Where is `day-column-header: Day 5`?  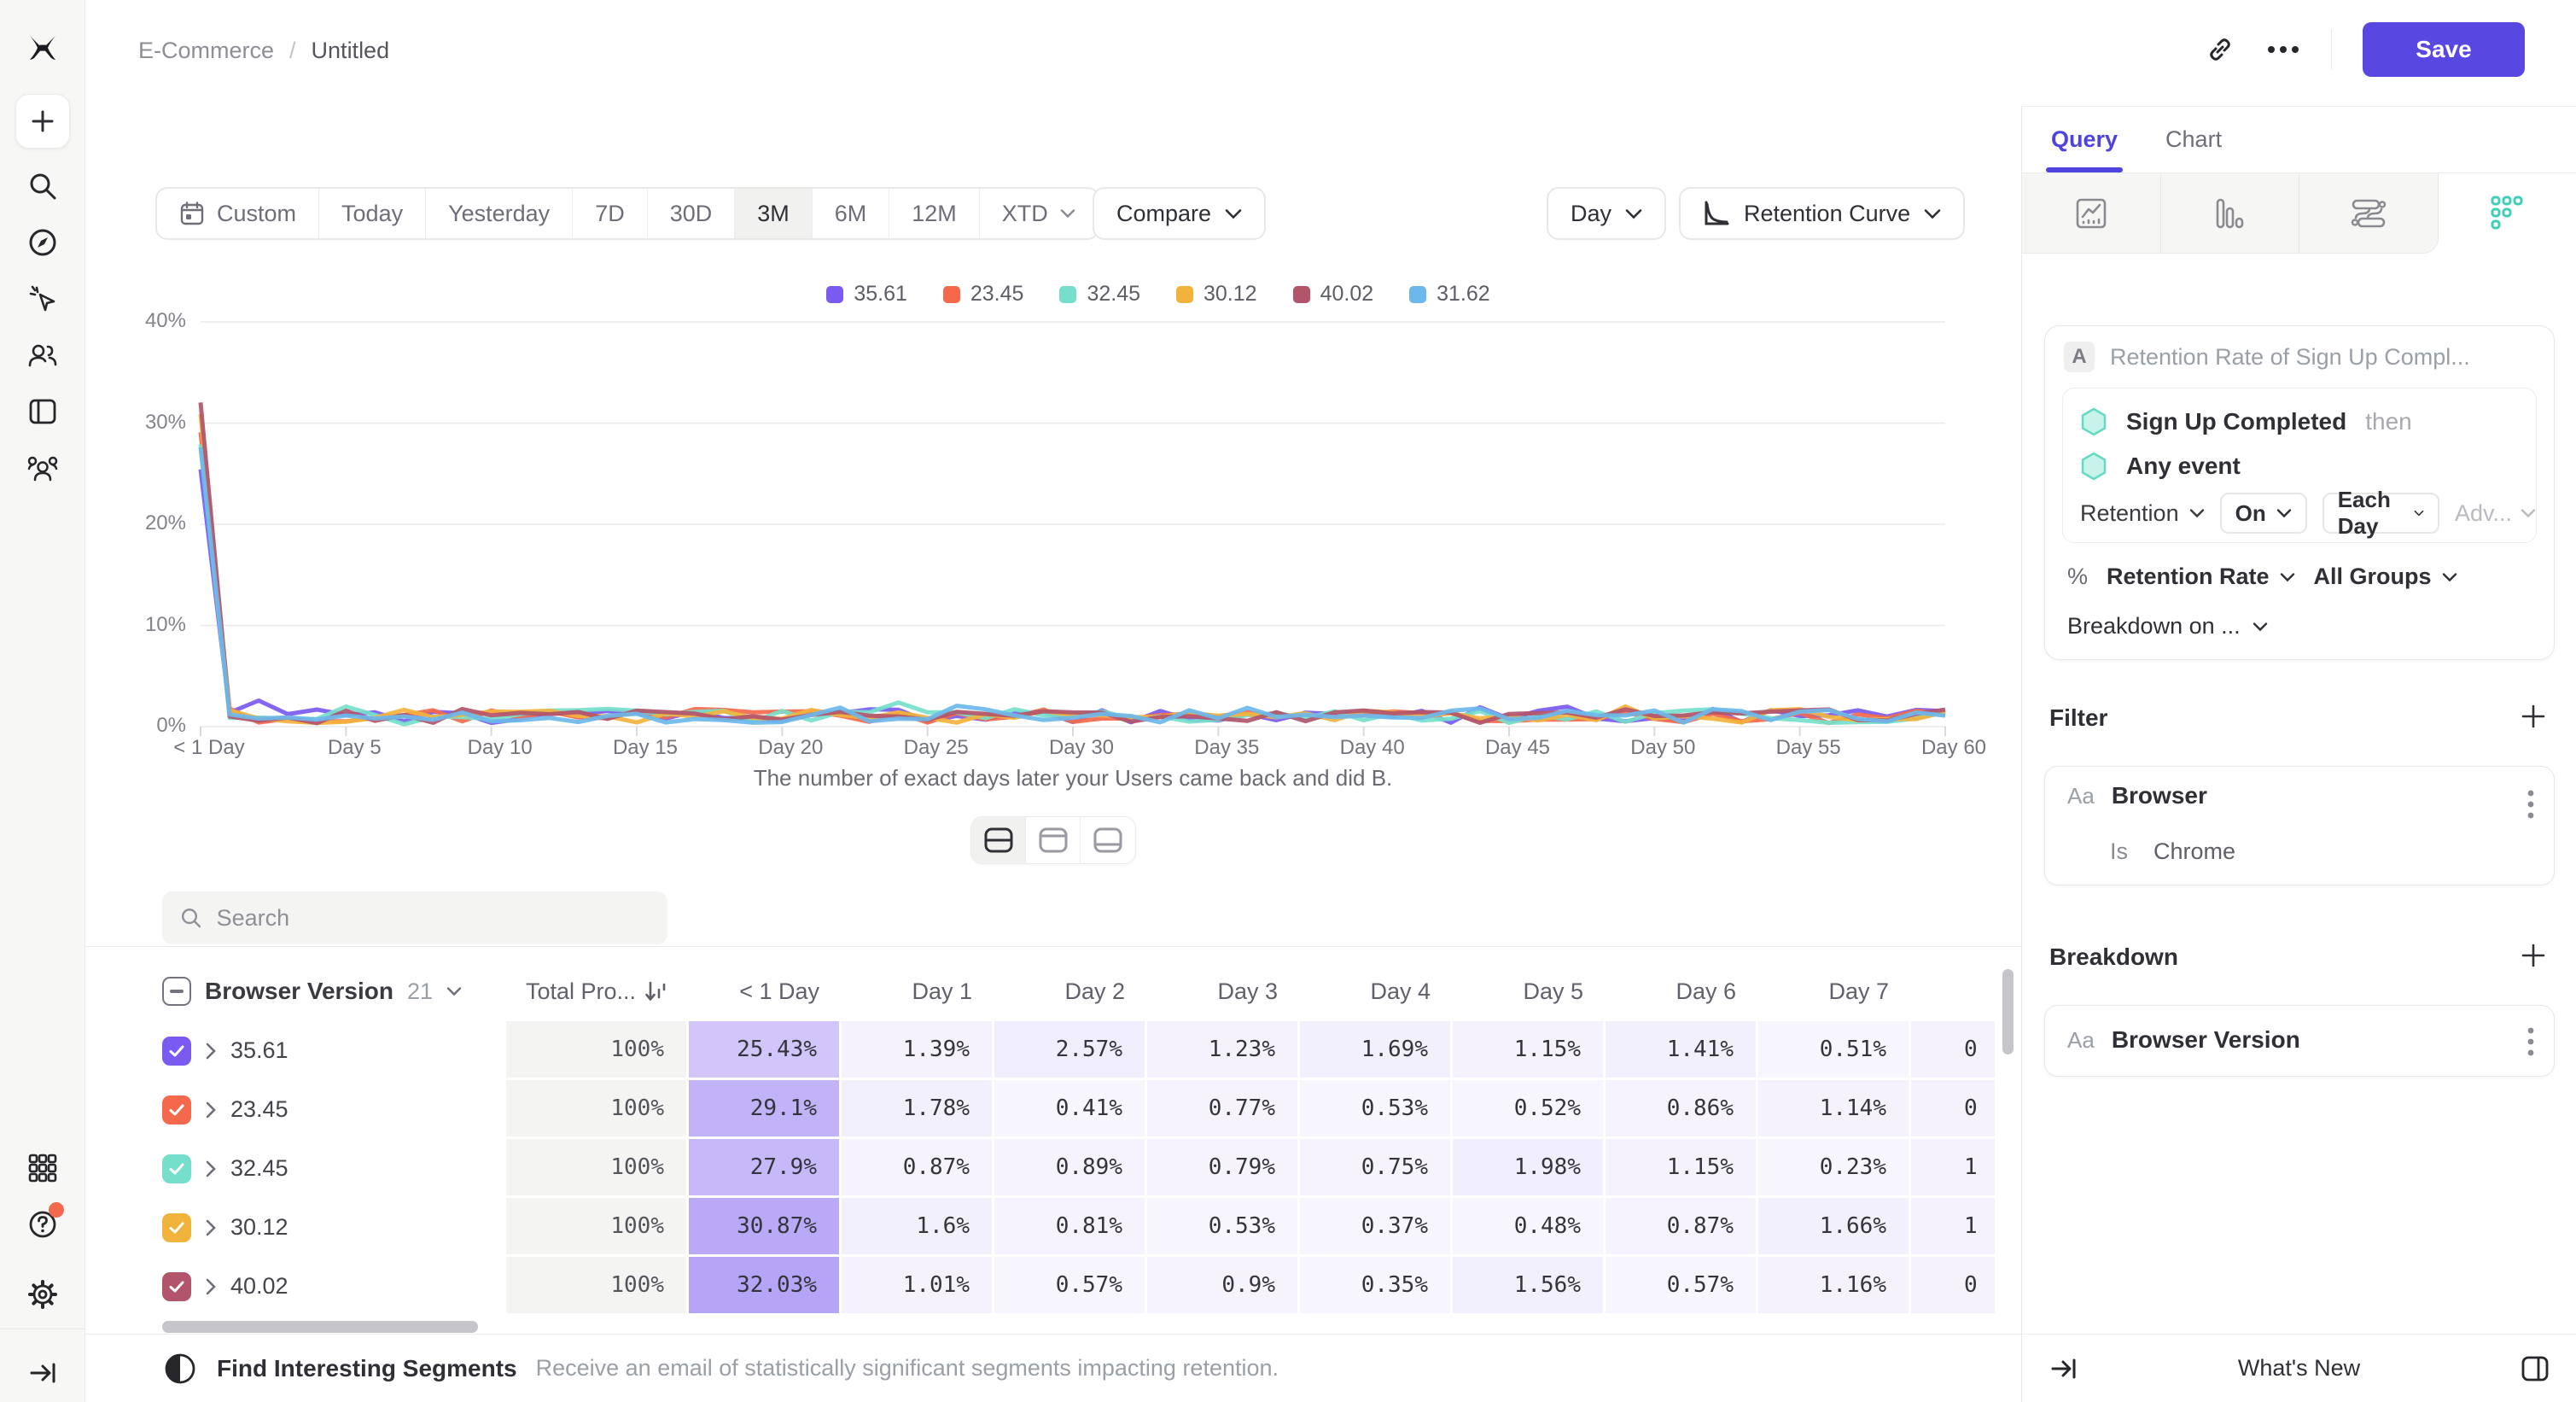
day-column-header: Day 5 is located at coordinates (1553, 991).